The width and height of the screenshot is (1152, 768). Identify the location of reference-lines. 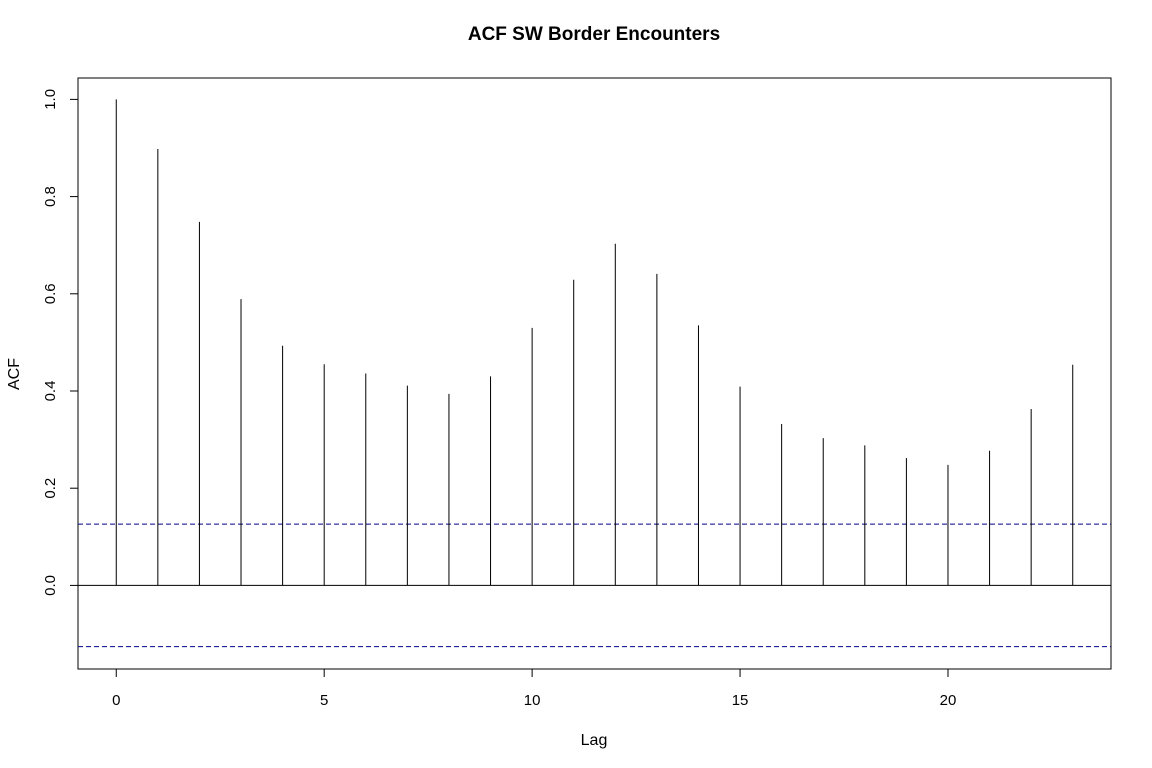
(594, 585).